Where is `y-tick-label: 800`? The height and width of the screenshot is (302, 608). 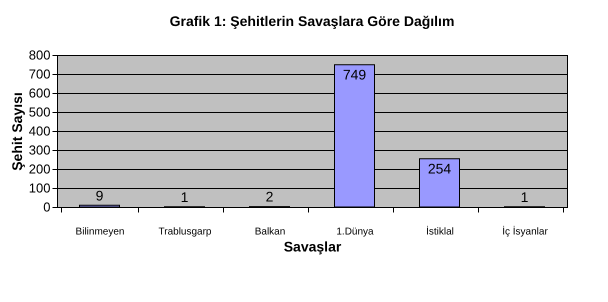
y-tick-label: 800 is located at coordinates (39, 55).